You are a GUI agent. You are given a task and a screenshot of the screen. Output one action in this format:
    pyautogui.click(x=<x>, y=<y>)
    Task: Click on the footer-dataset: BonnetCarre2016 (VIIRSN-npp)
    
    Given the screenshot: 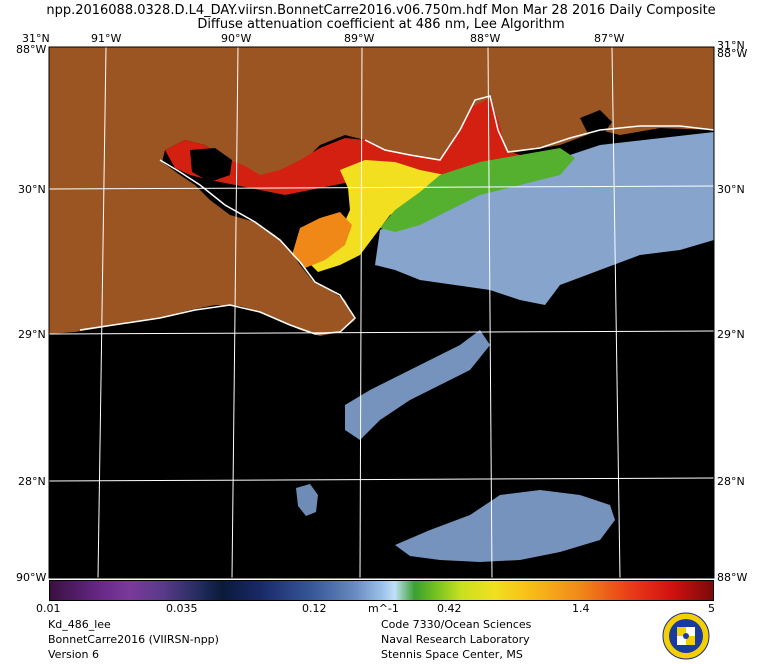 What is the action you would take?
    pyautogui.click(x=133, y=639)
    